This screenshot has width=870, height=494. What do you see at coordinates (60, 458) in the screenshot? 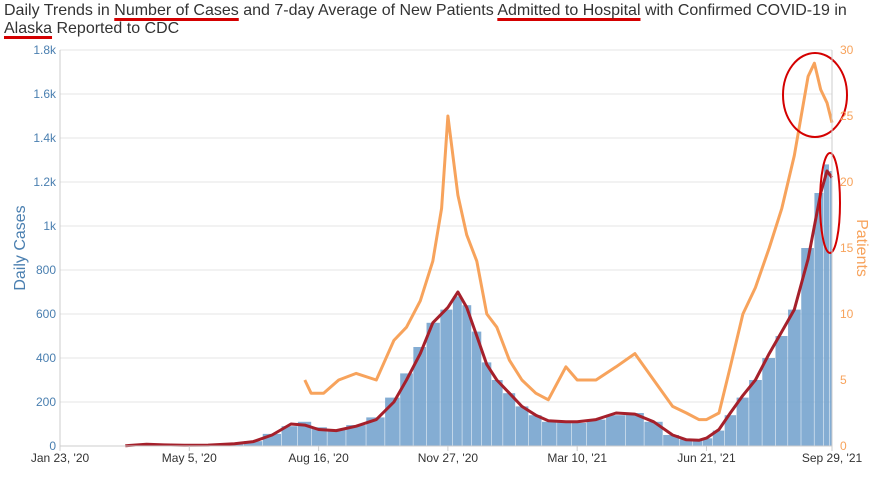
I see `x-tick-label: Jan 23, '20` at bounding box center [60, 458].